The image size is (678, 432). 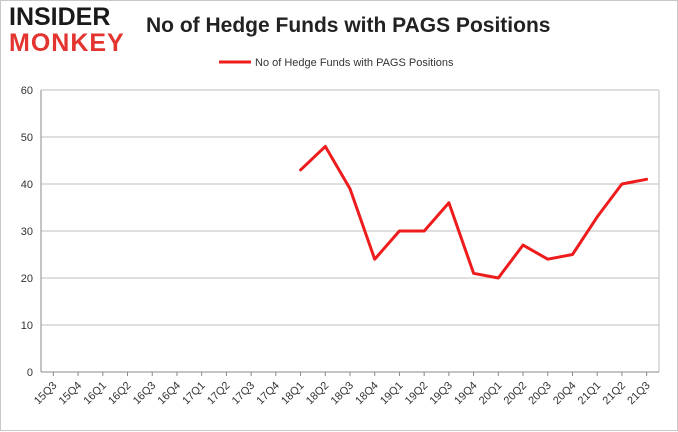 What do you see at coordinates (60, 17) in the screenshot?
I see `logo-word-insider: INSIDER` at bounding box center [60, 17].